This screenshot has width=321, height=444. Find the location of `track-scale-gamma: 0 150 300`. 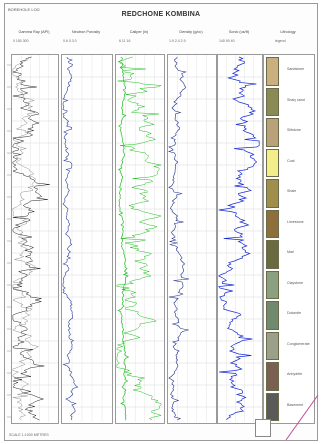

track-scale-gamma: 0 150 300 is located at coordinates (21, 41).